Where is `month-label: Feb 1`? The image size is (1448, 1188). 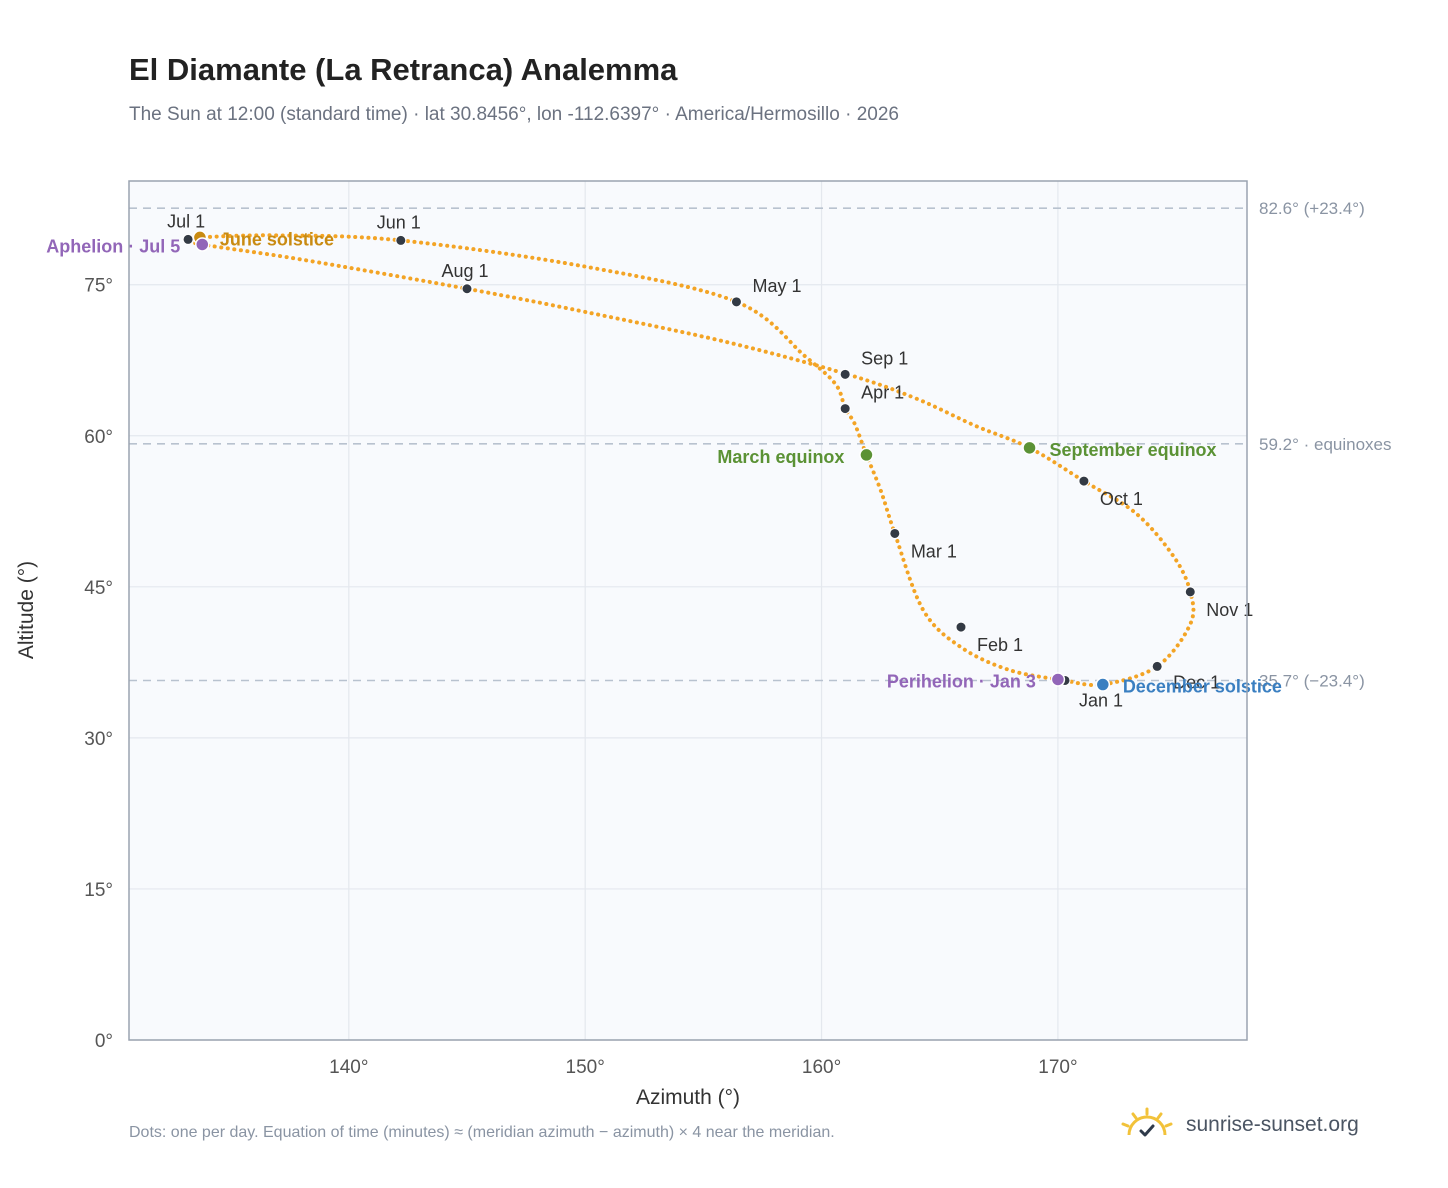 month-label: Feb 1 is located at coordinates (1000, 645).